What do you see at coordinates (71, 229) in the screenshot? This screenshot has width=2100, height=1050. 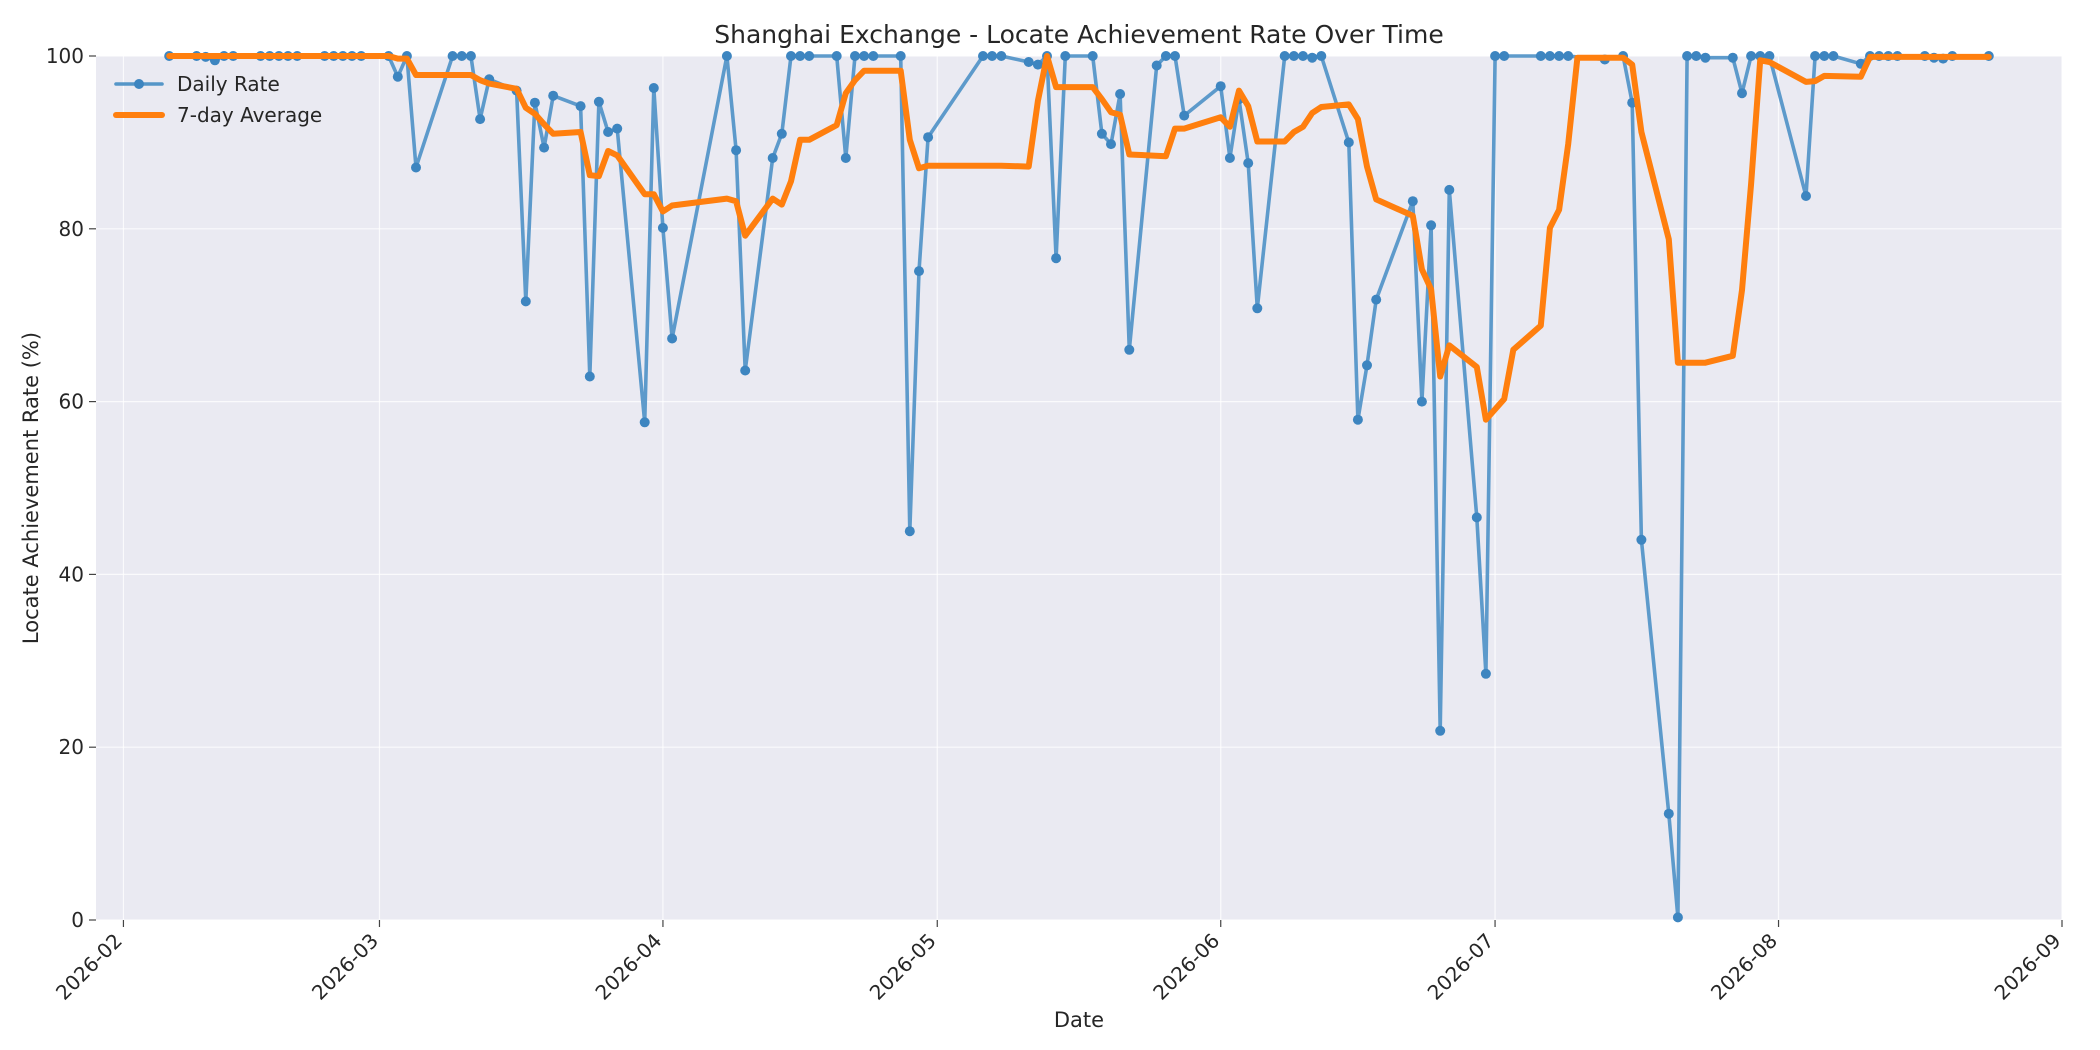 I see `y-tick-label: 80` at bounding box center [71, 229].